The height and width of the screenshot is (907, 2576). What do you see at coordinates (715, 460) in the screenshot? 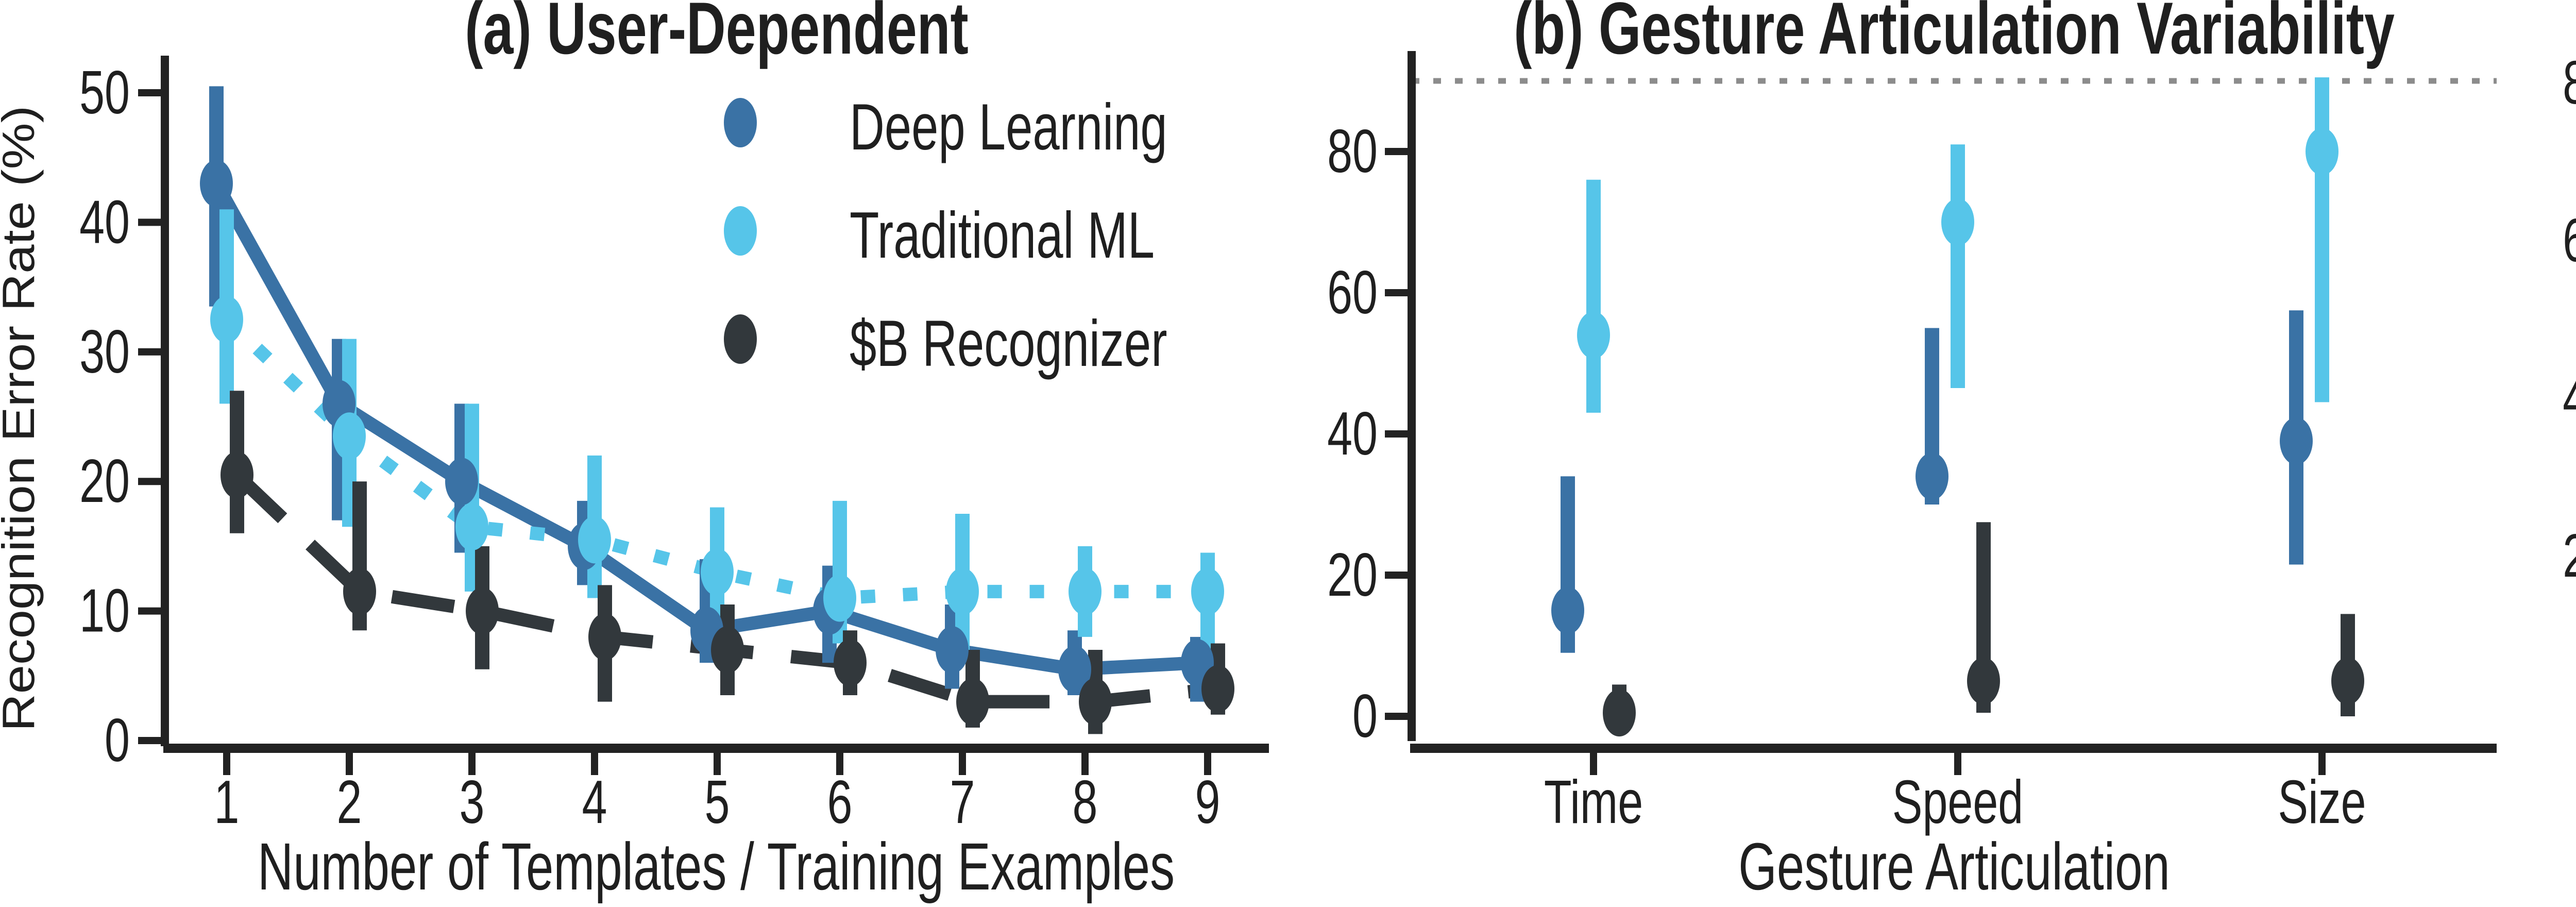
I see `panel-a-line-traditional-ml` at bounding box center [715, 460].